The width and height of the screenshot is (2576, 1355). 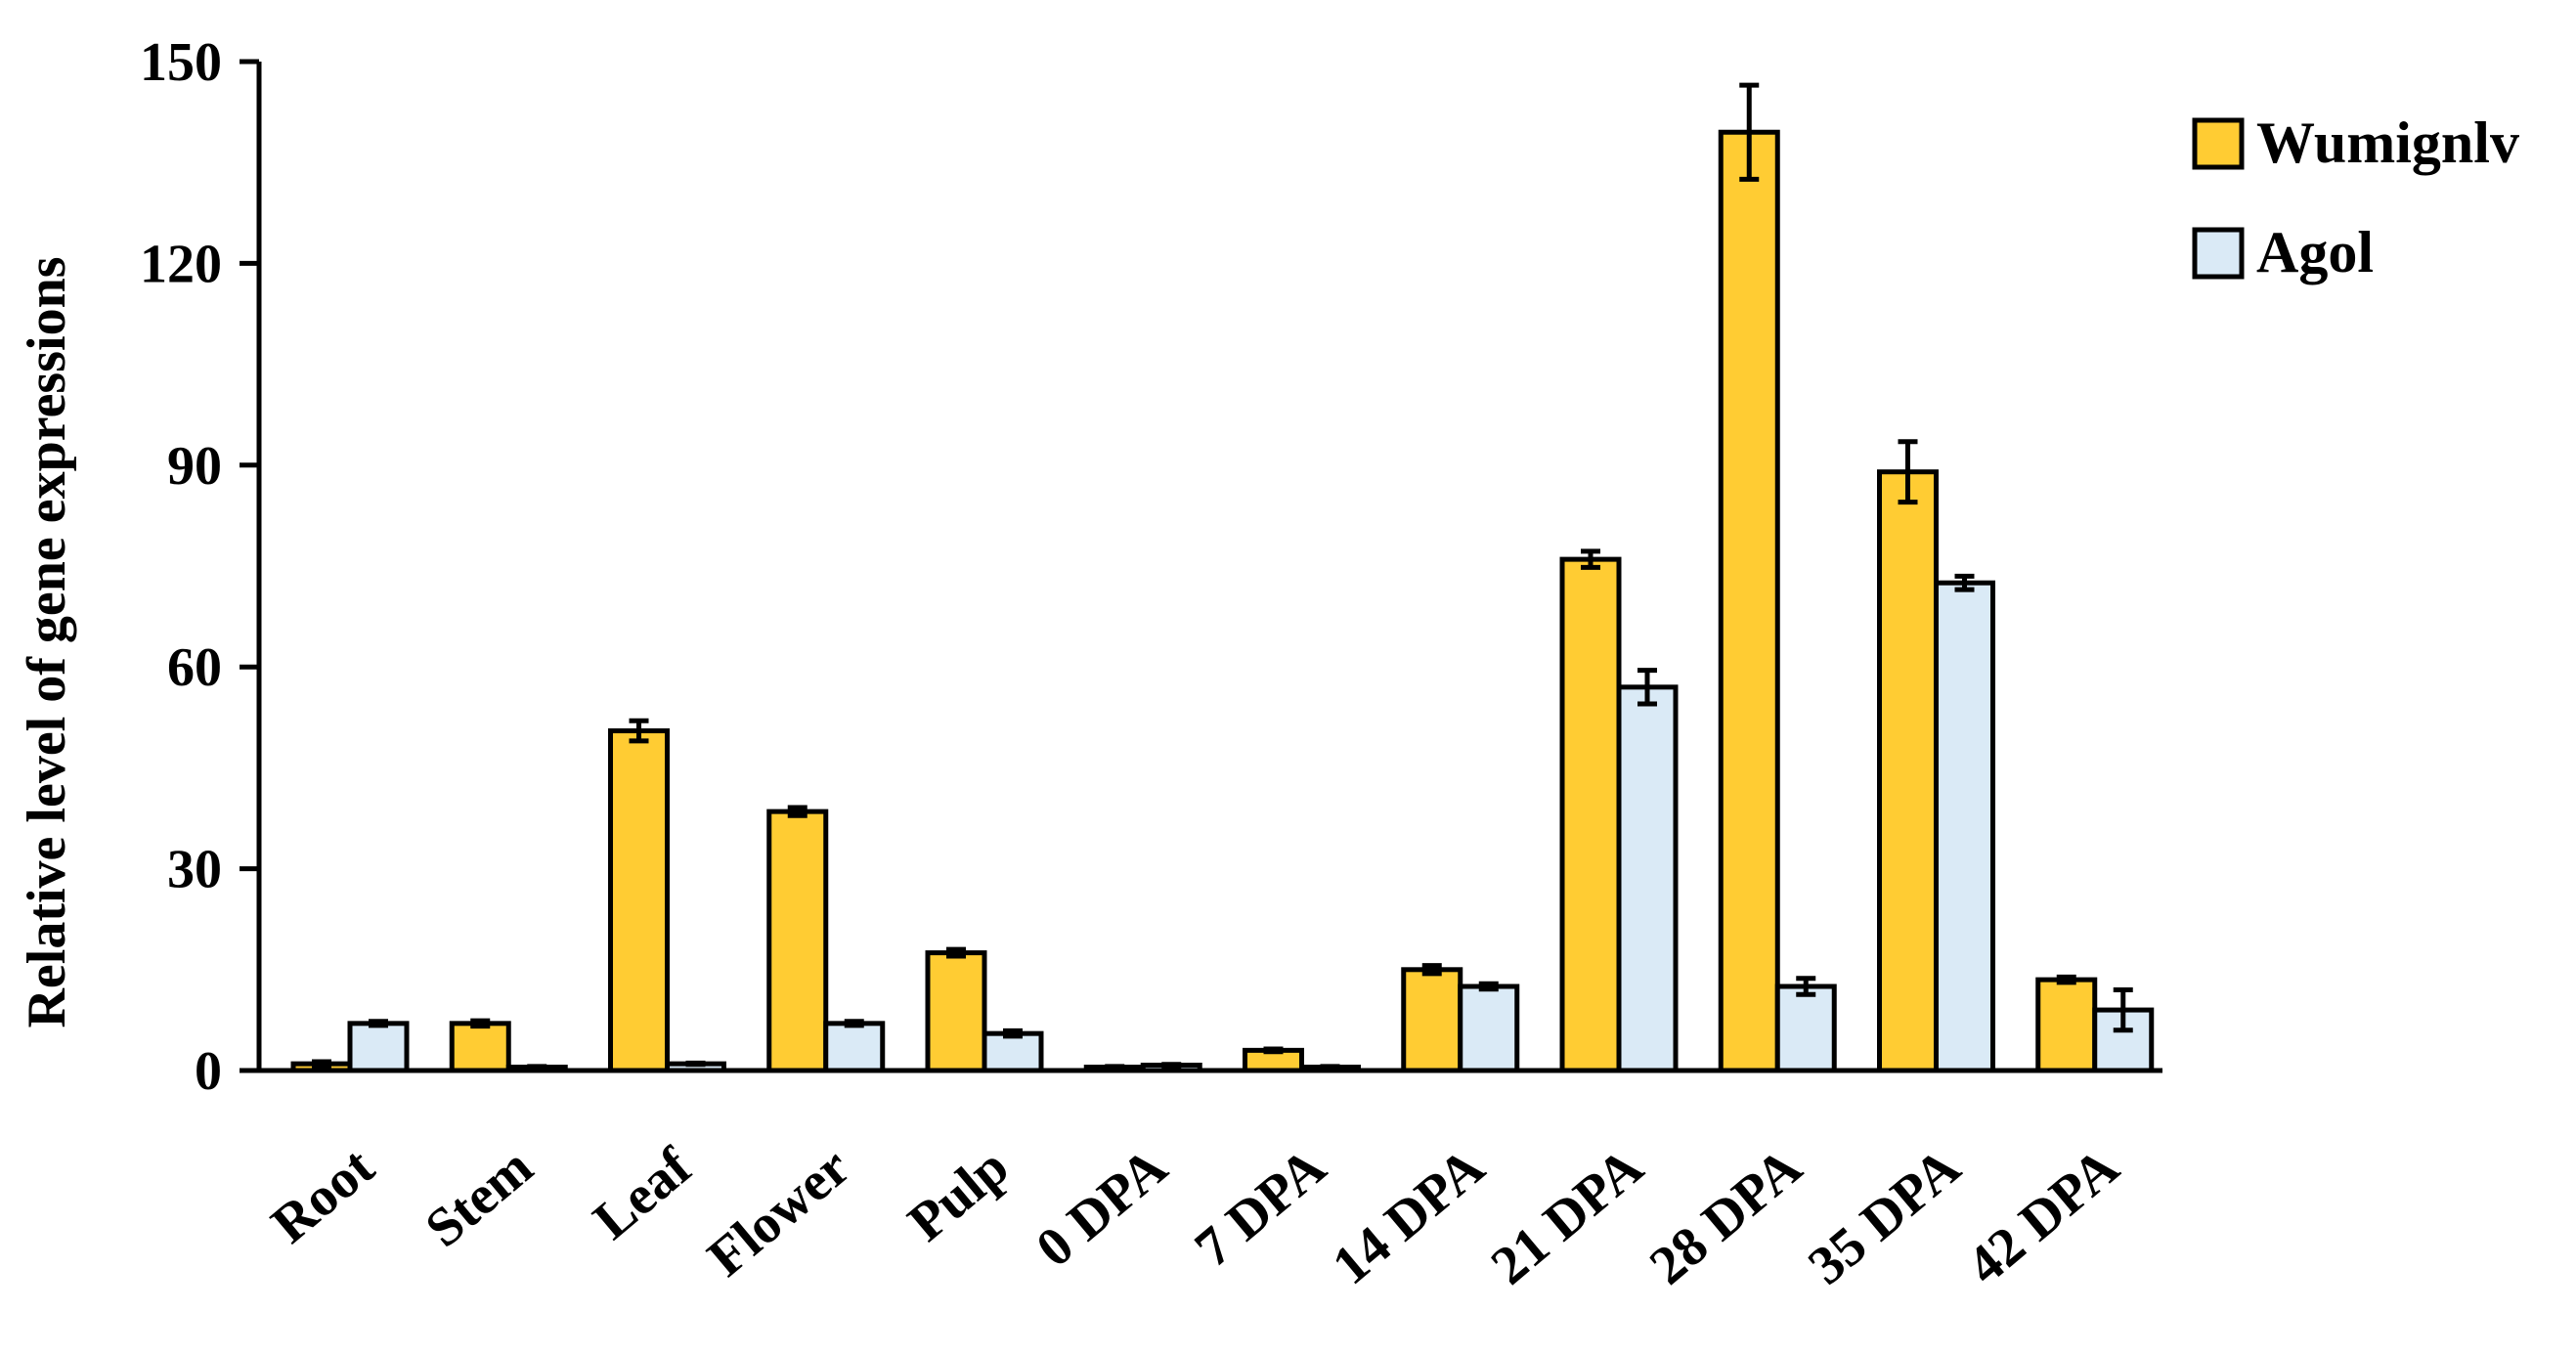 What do you see at coordinates (2066, 1025) in the screenshot?
I see `bar-wumignlv-42-dpa` at bounding box center [2066, 1025].